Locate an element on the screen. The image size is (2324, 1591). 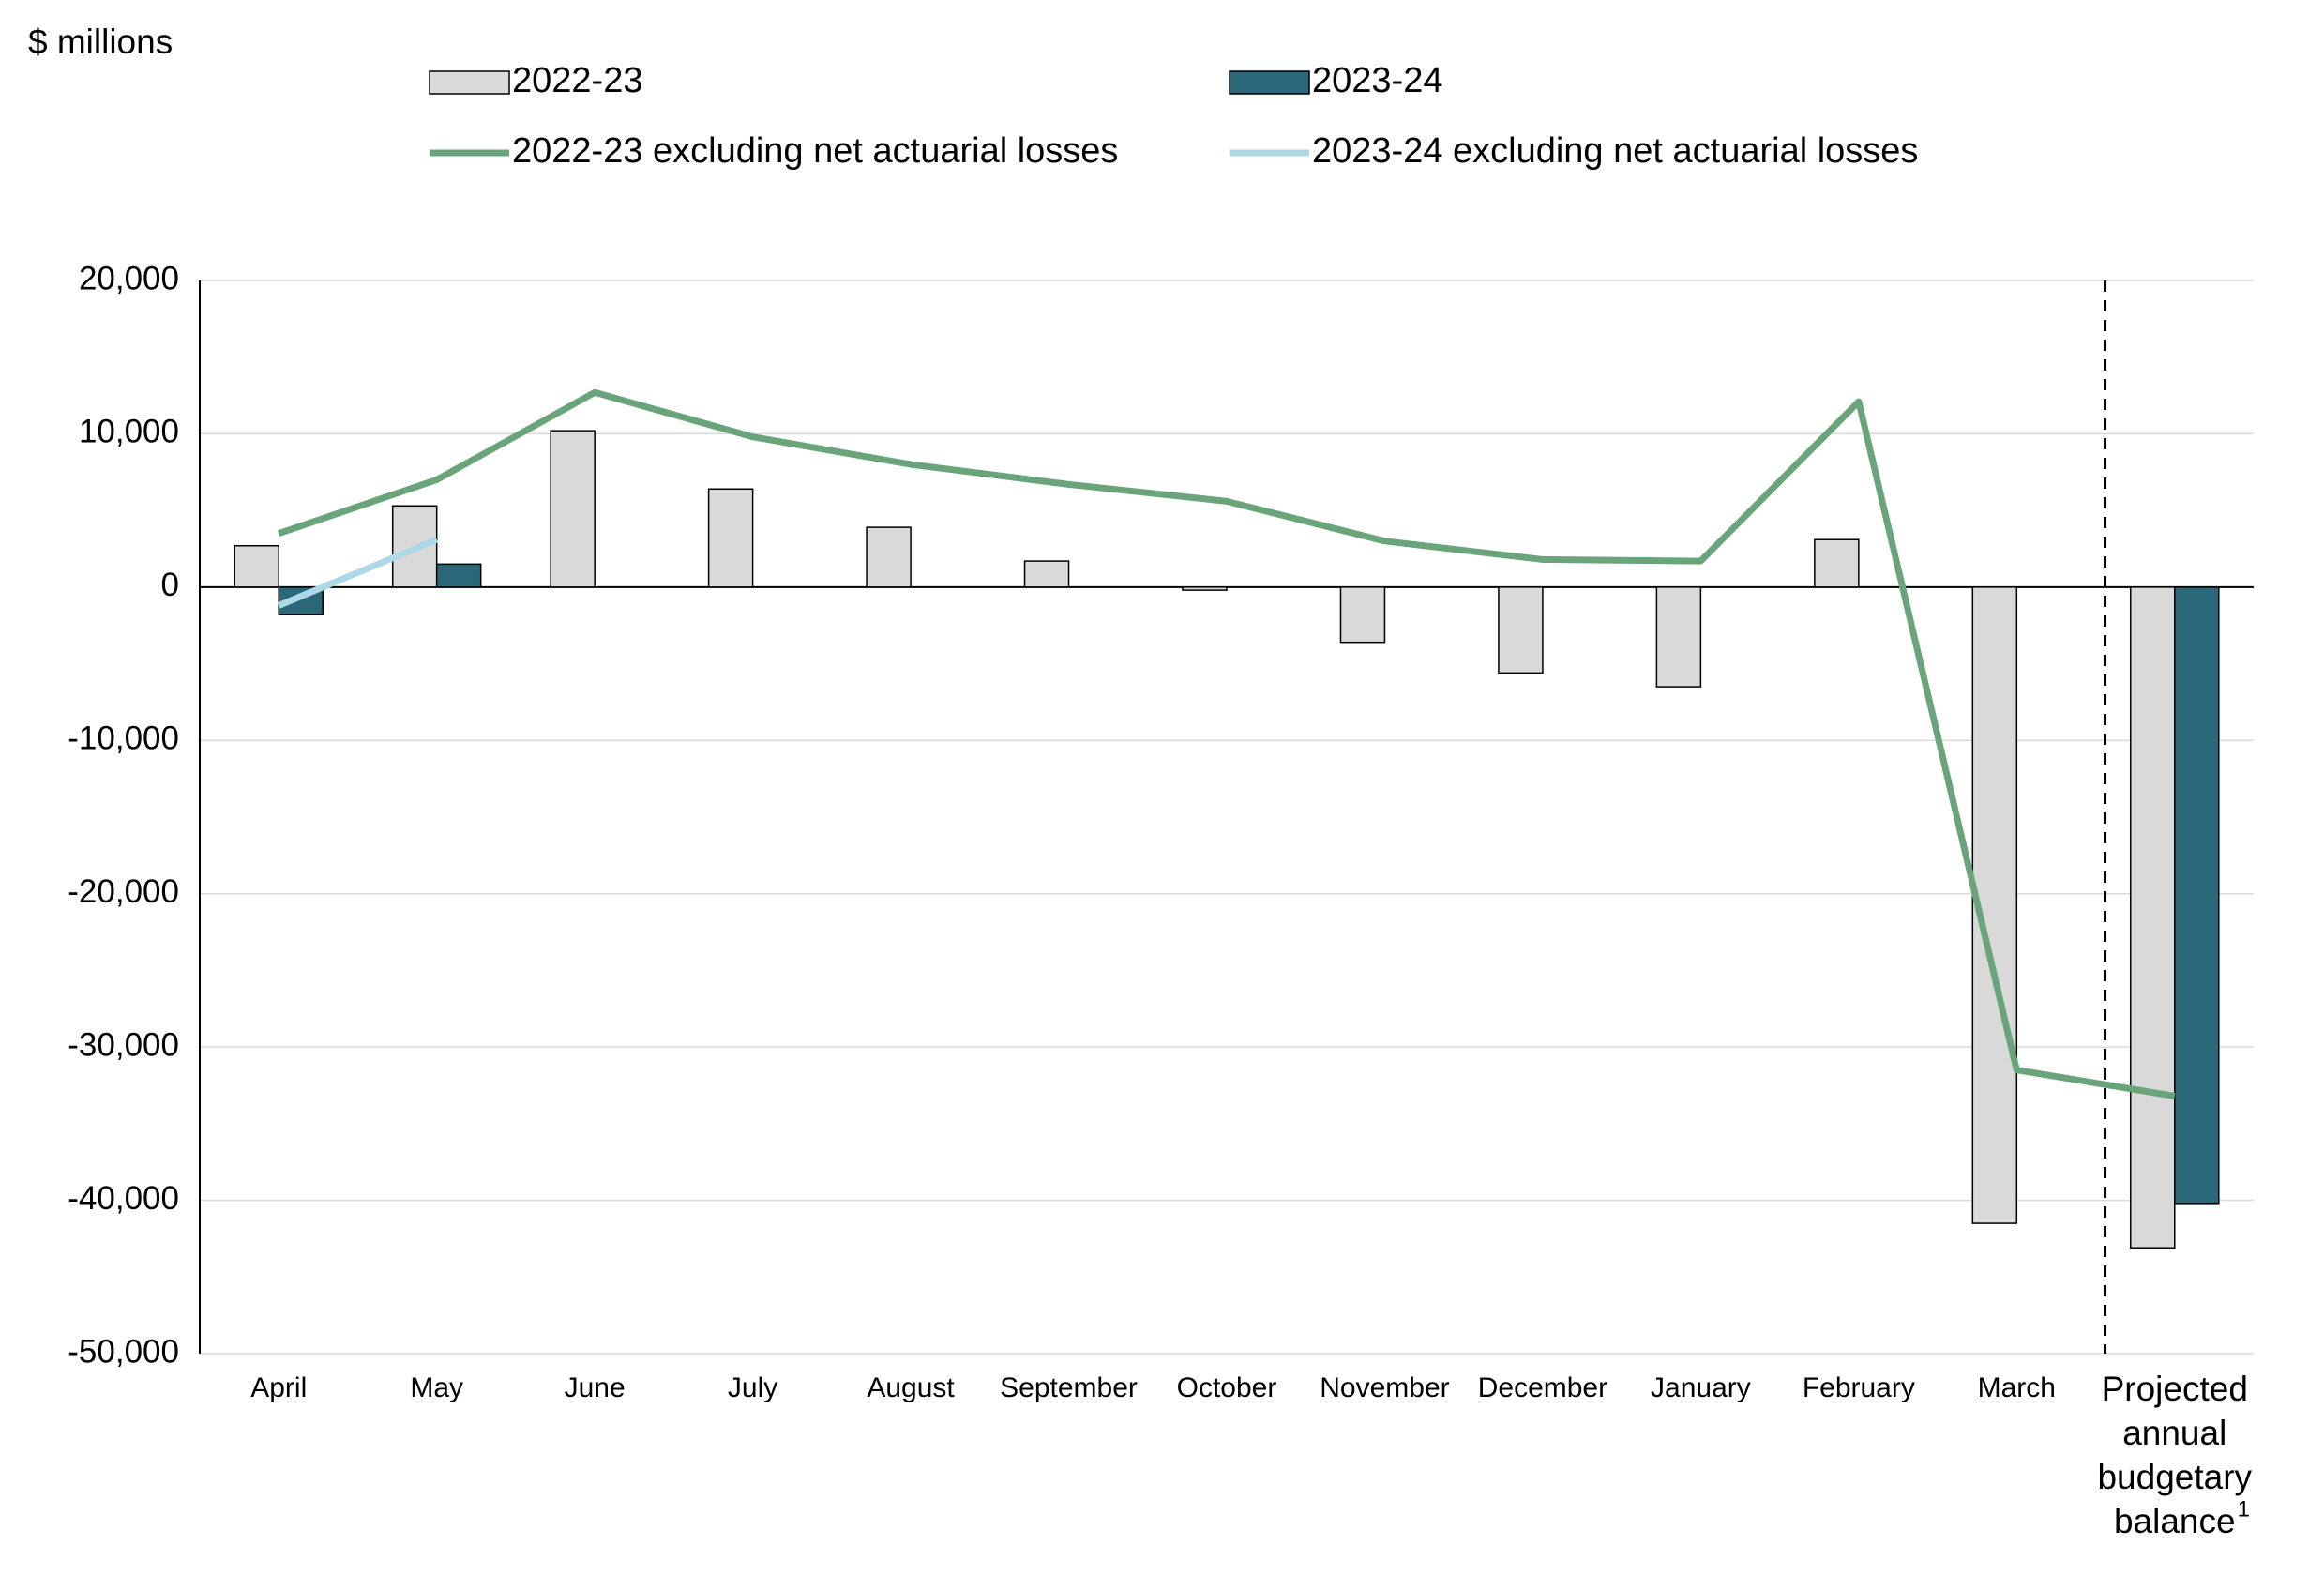
y-tick-label: 10,000 is located at coordinates (129, 432).